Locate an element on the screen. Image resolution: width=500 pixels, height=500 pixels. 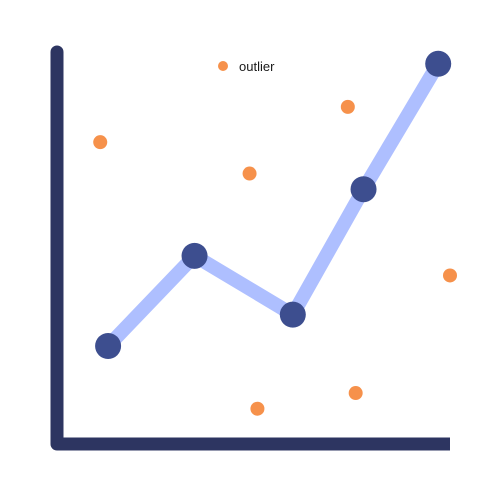
legend: outlier is located at coordinates (246, 66).